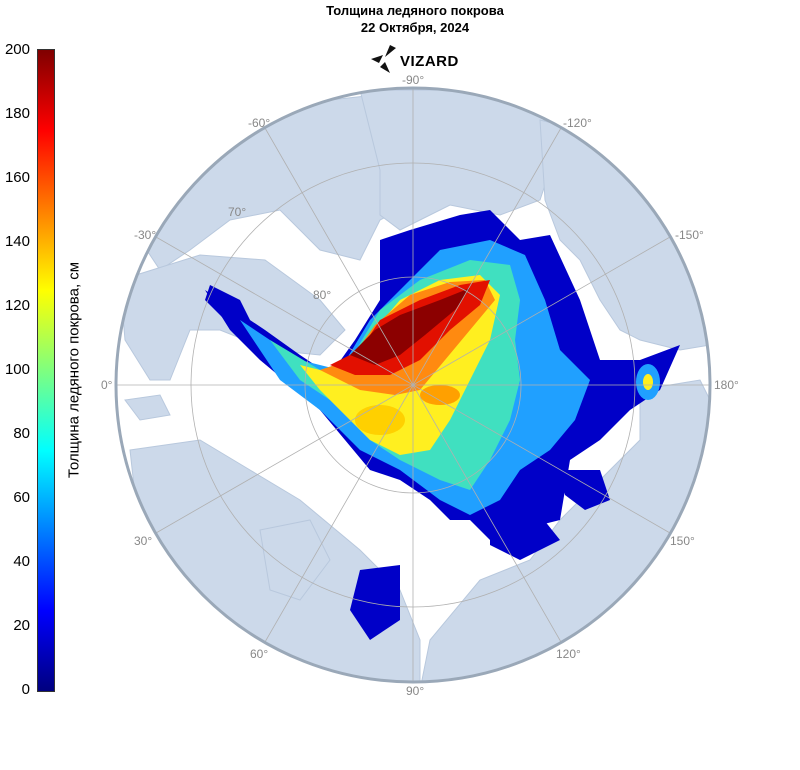  I want to click on lon-label: 60°, so click(259, 654).